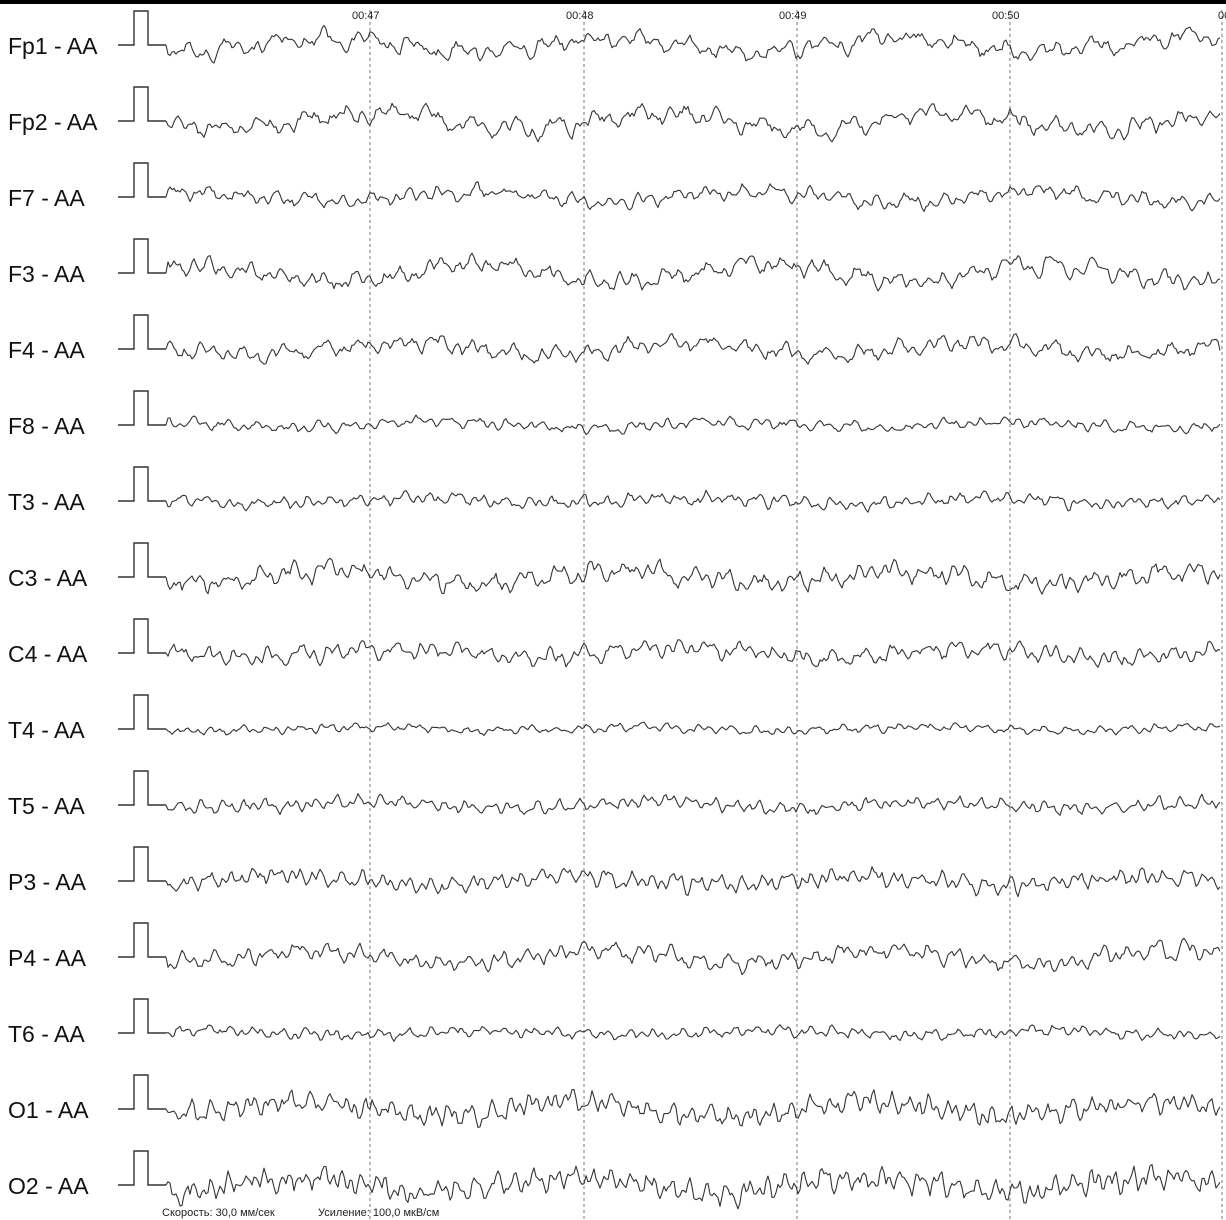  I want to click on channel-label-fp2: Fp2 - AA, so click(53, 122).